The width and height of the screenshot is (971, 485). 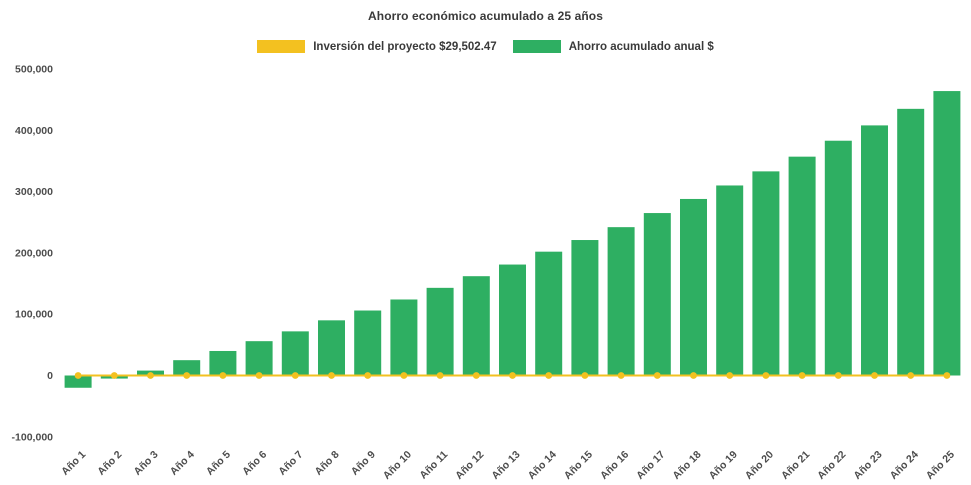 What do you see at coordinates (641, 46) in the screenshot?
I see `legend-label-savings: Ahorro acumulado anual $` at bounding box center [641, 46].